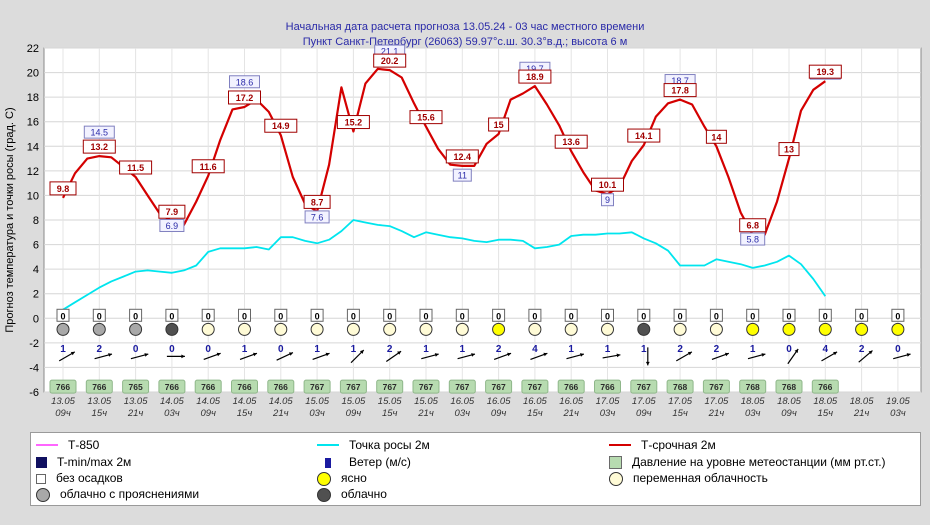  Describe the element at coordinates (84, 445) in the screenshot. I see `legend-label-t850: Т-850` at that location.